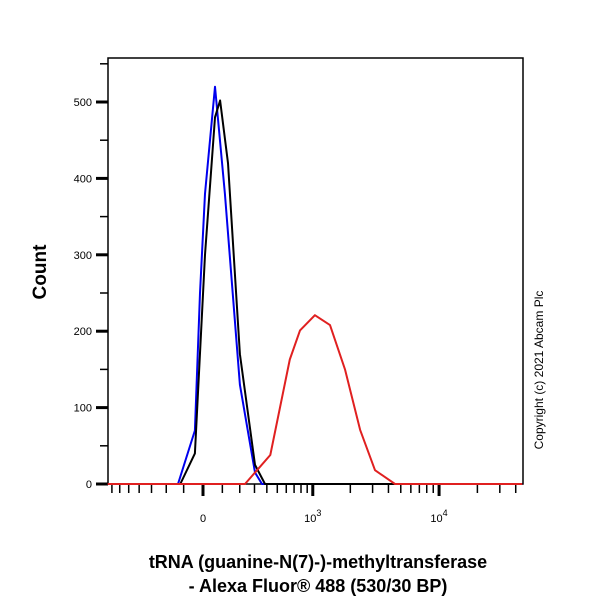 This screenshot has width=600, height=600. Describe the element at coordinates (318, 513) in the screenshot. I see `x-tick-exponent: 3` at that location.